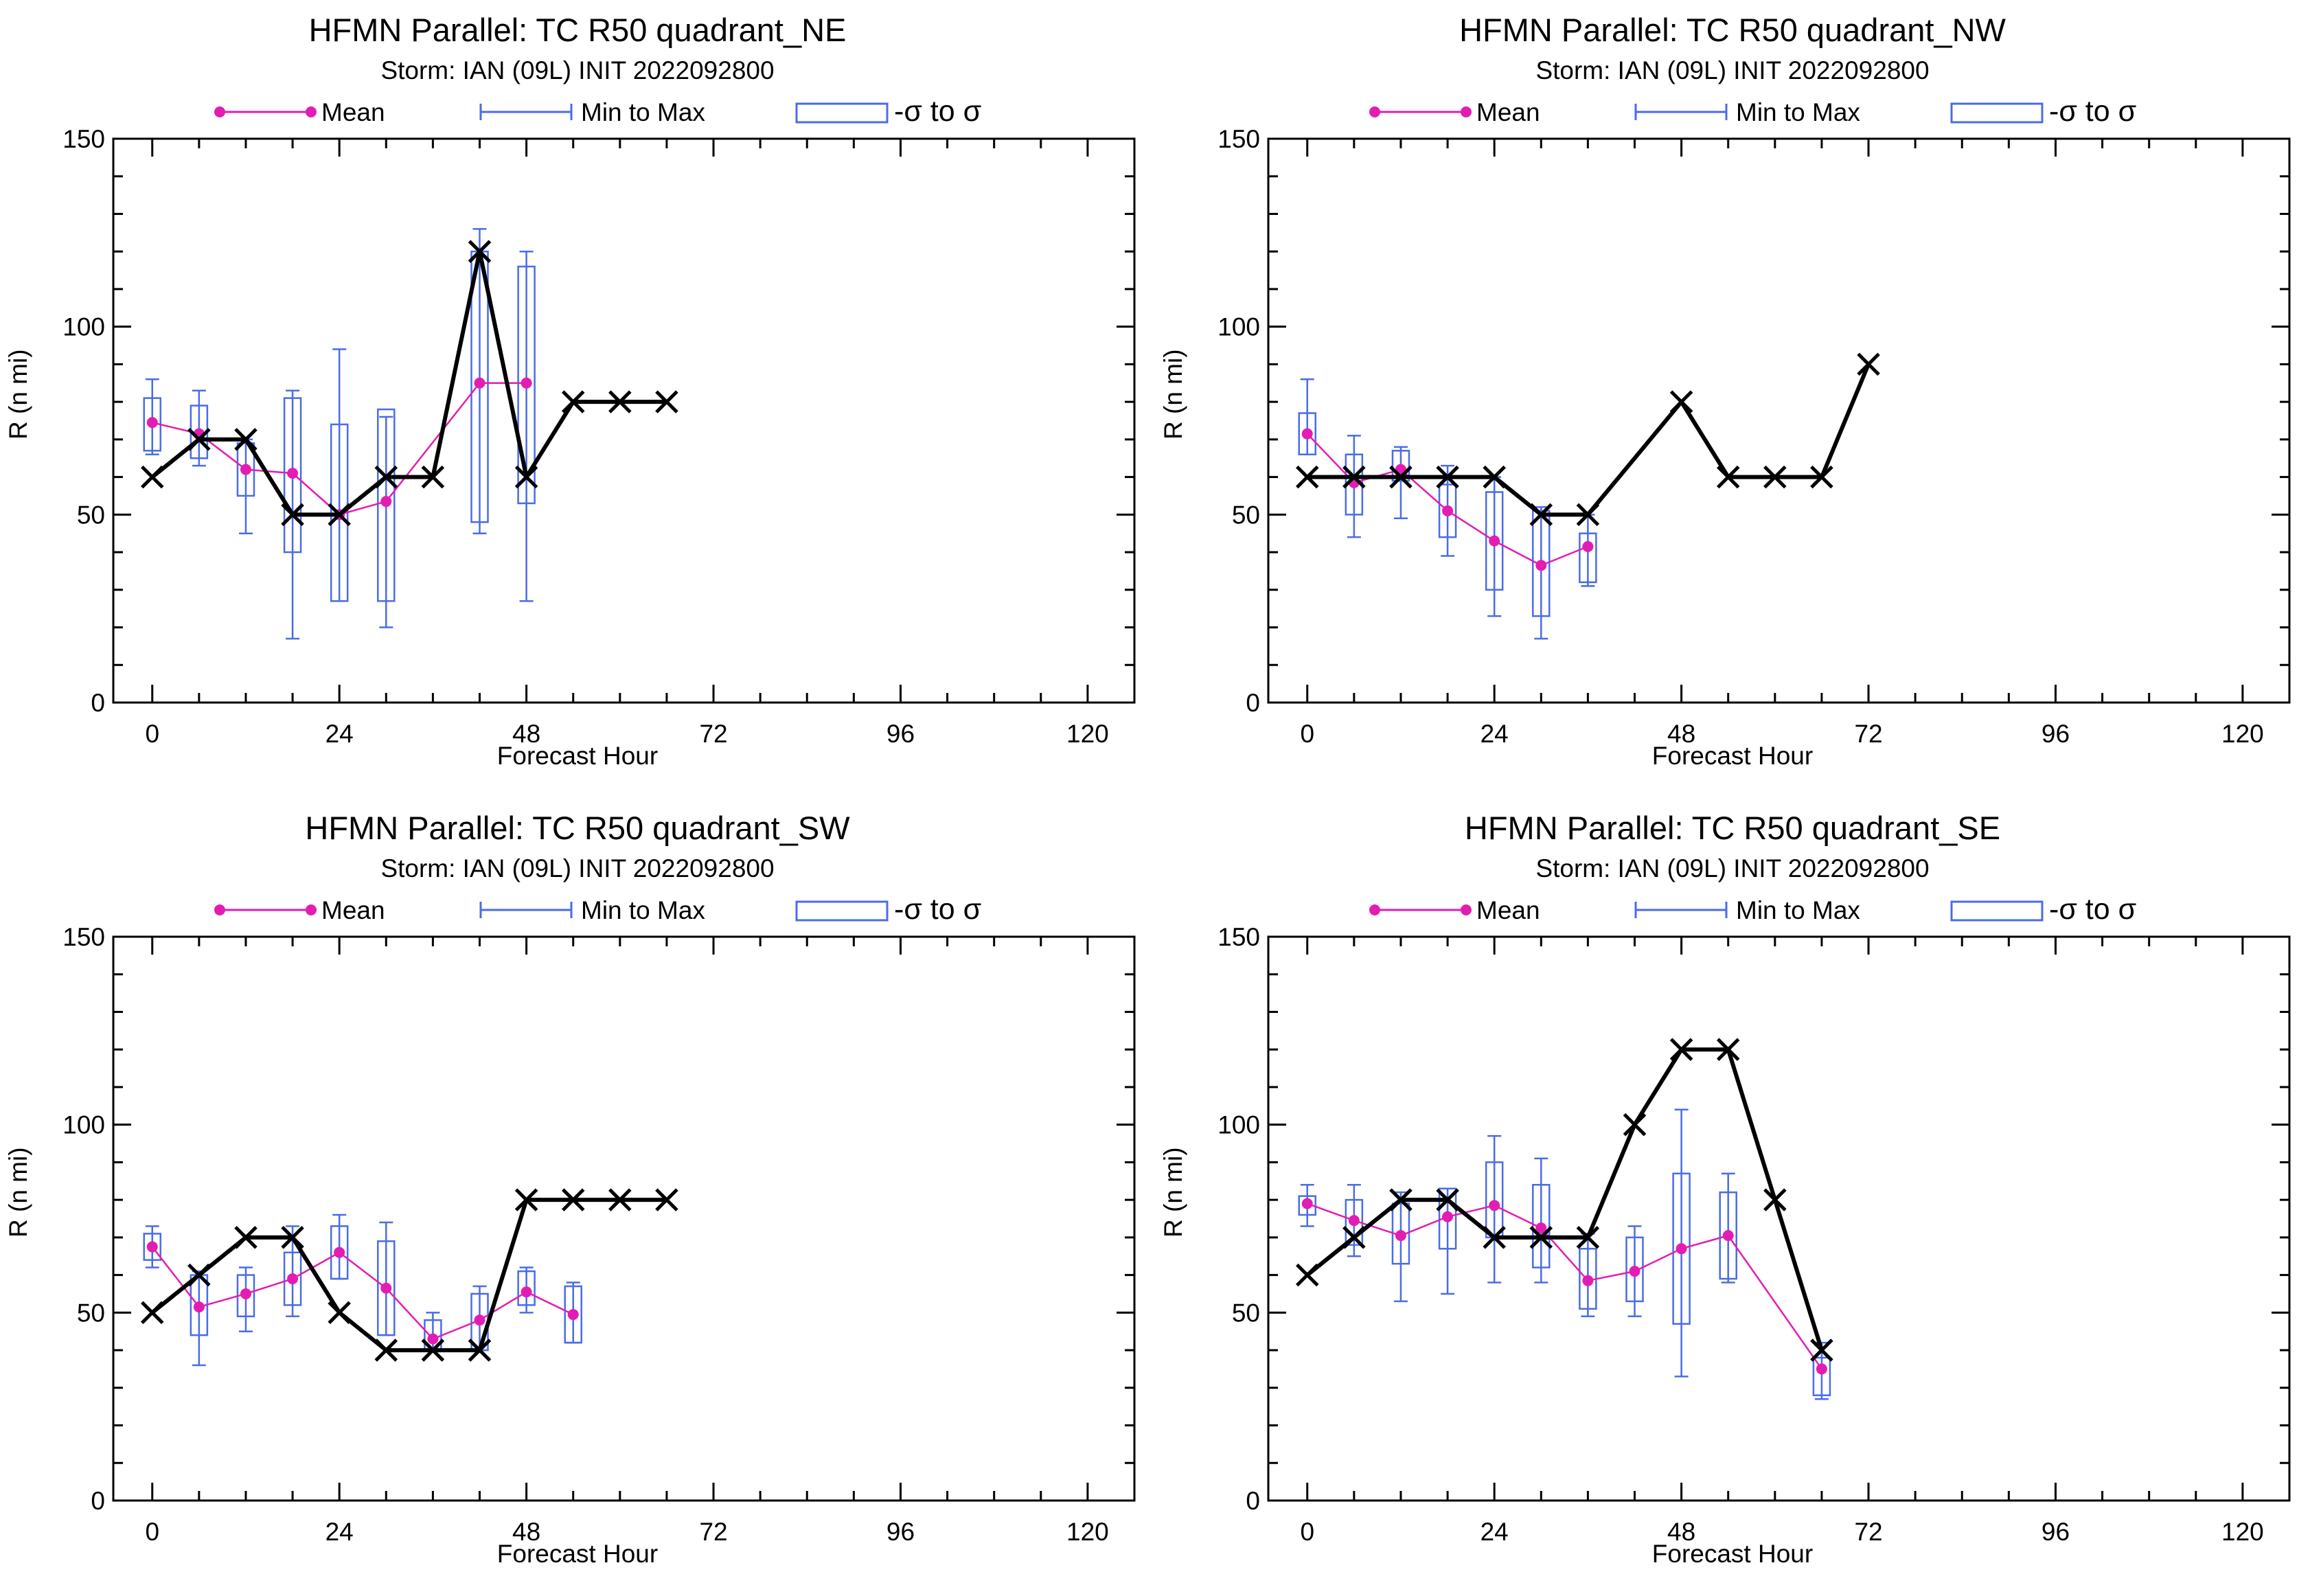 The height and width of the screenshot is (1596, 2310). I want to click on chart-title: HFMN Parallel: TC R50 quadrant_NE, so click(577, 30).